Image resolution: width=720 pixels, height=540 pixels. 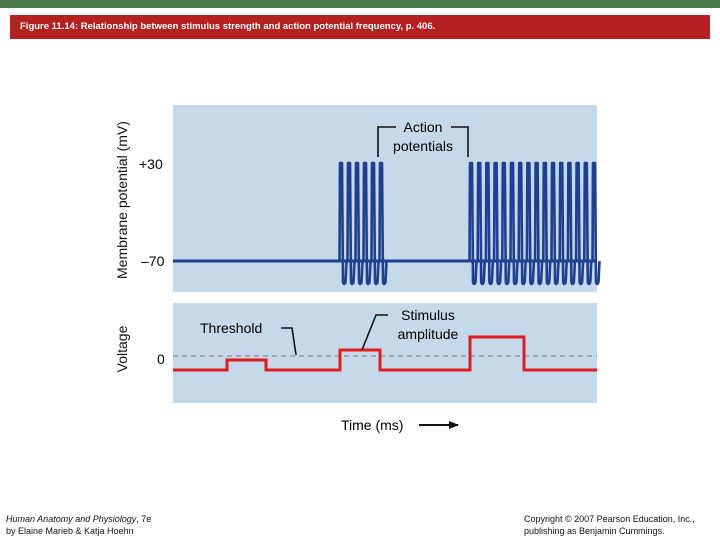 I want to click on stimulus-label-1: Stimulus, so click(x=428, y=315).